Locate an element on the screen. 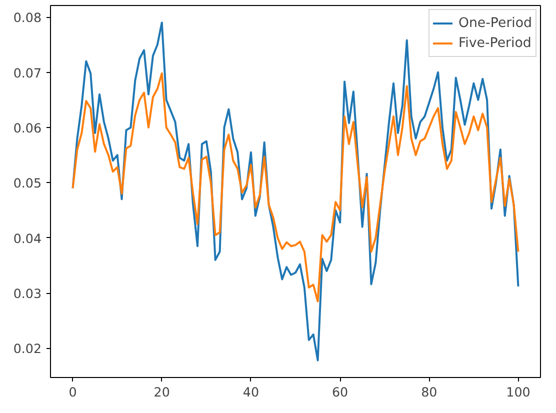  x-tick-label: 80 is located at coordinates (429, 392).